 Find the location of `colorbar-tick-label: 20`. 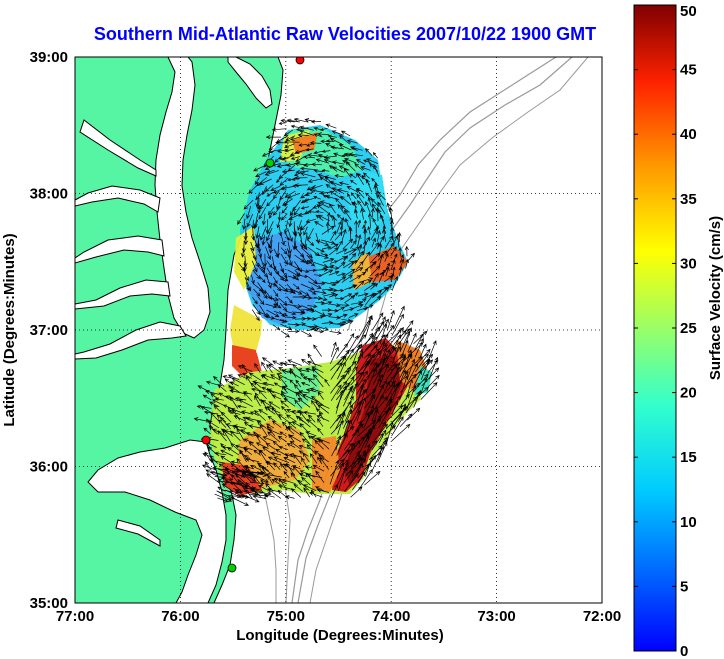

colorbar-tick-label: 20 is located at coordinates (688, 393).